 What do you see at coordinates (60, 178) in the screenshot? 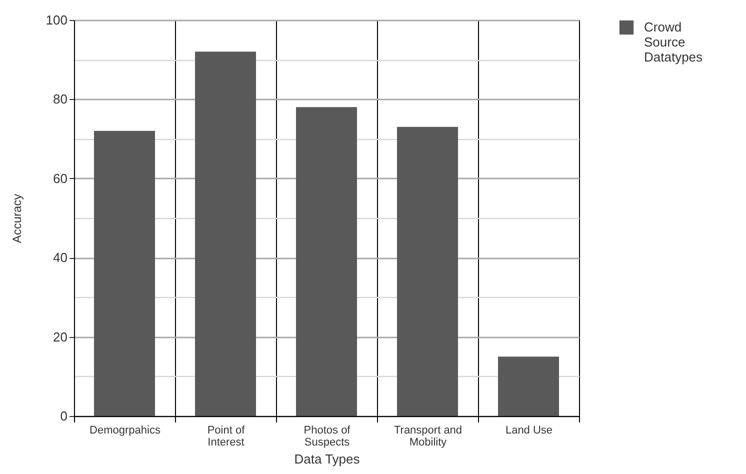
I see `y-tick-label: 60` at bounding box center [60, 178].